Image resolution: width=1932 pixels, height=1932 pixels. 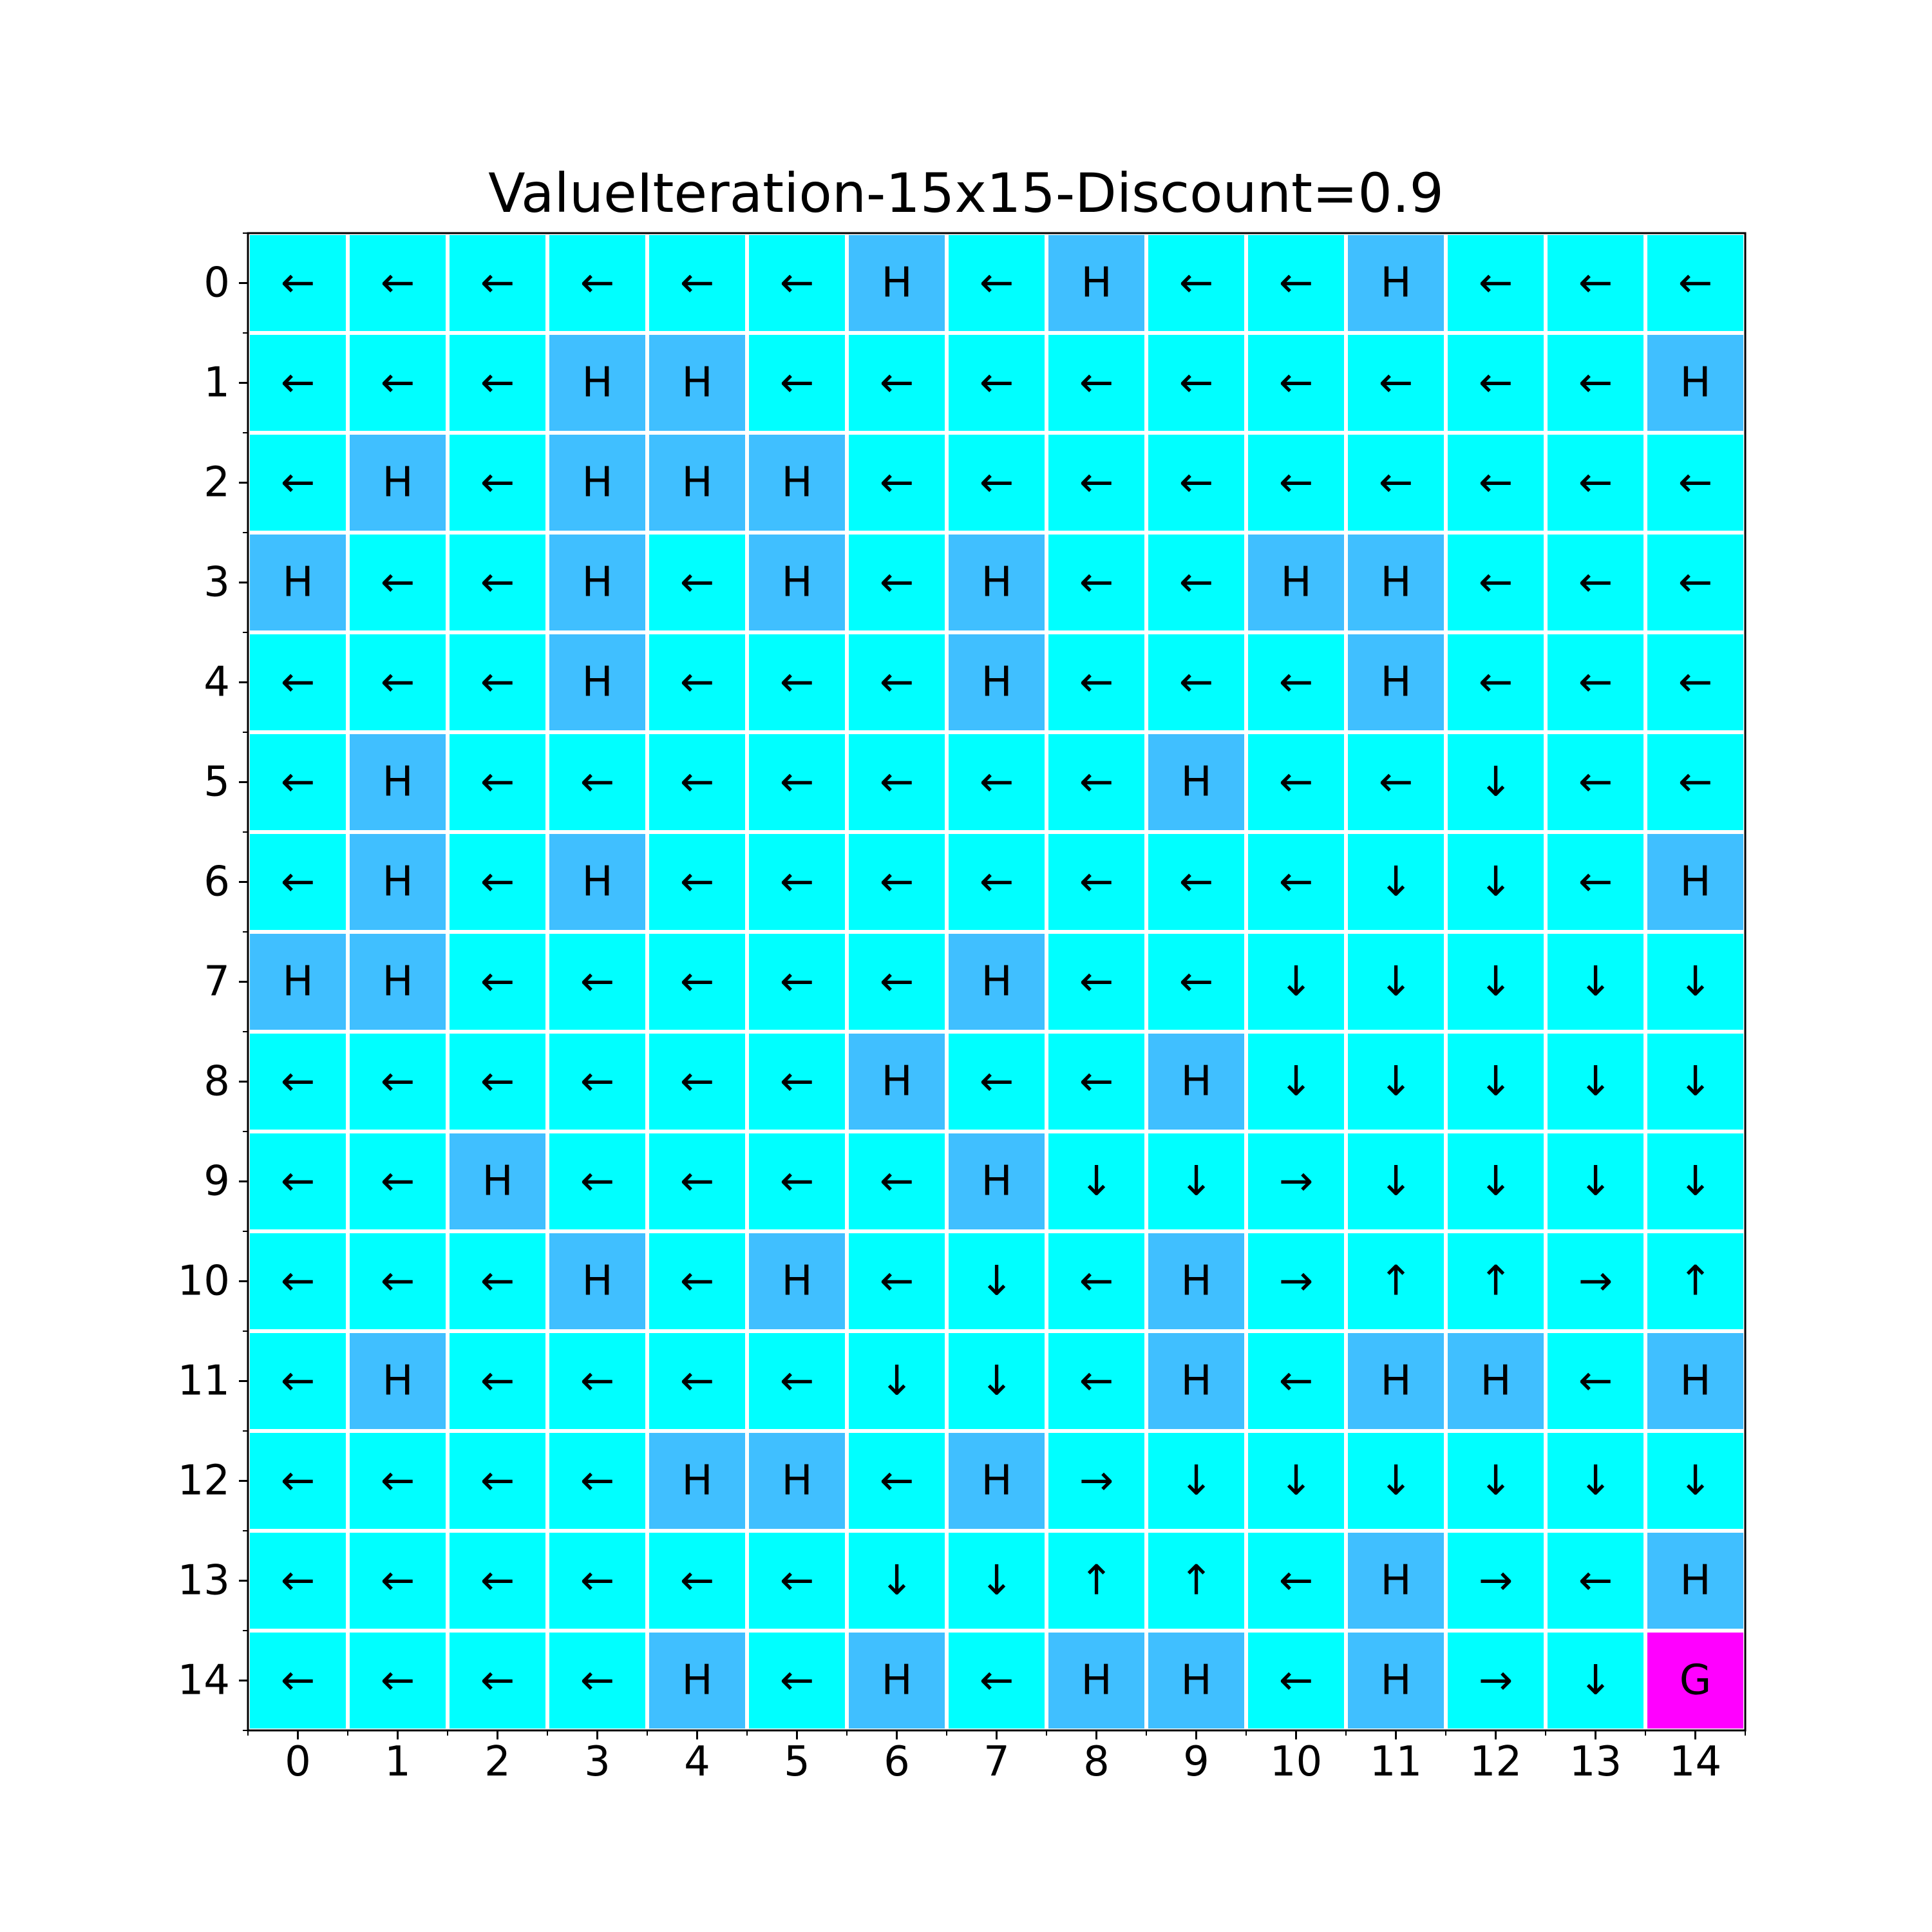 I want to click on cell-label-3-2: ←, so click(x=497, y=583).